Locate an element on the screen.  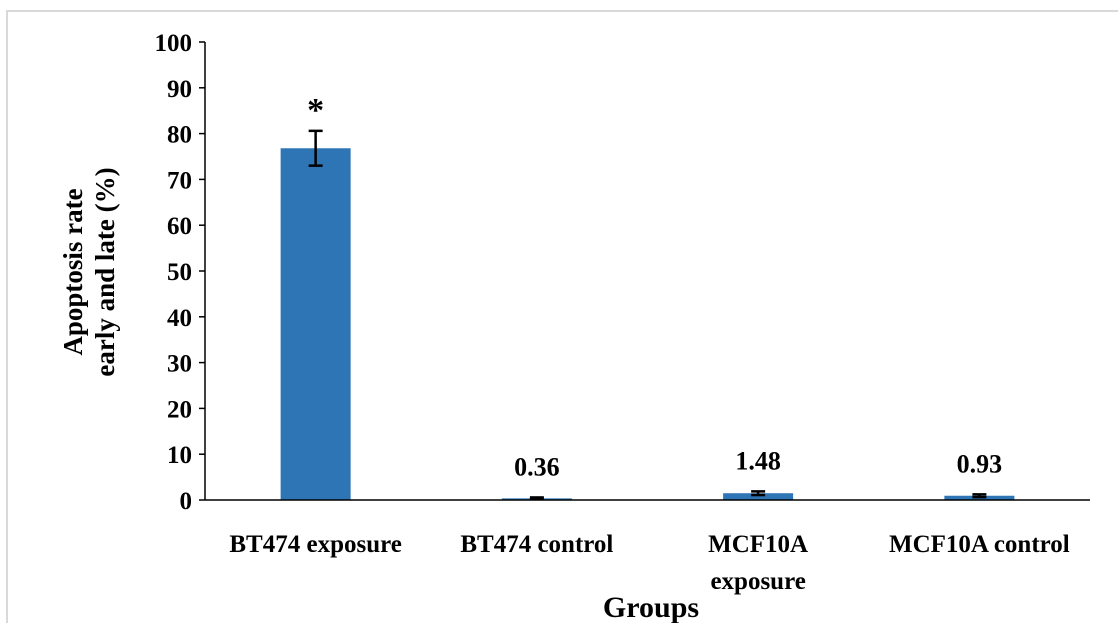
y-tick-label: 70 is located at coordinates (179, 180).